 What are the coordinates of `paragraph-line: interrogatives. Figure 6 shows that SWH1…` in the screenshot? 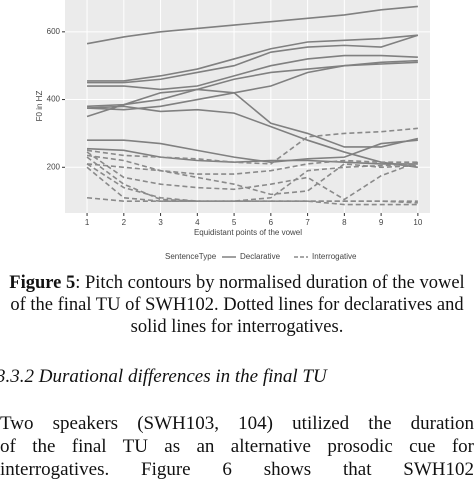 It's located at (237, 469).